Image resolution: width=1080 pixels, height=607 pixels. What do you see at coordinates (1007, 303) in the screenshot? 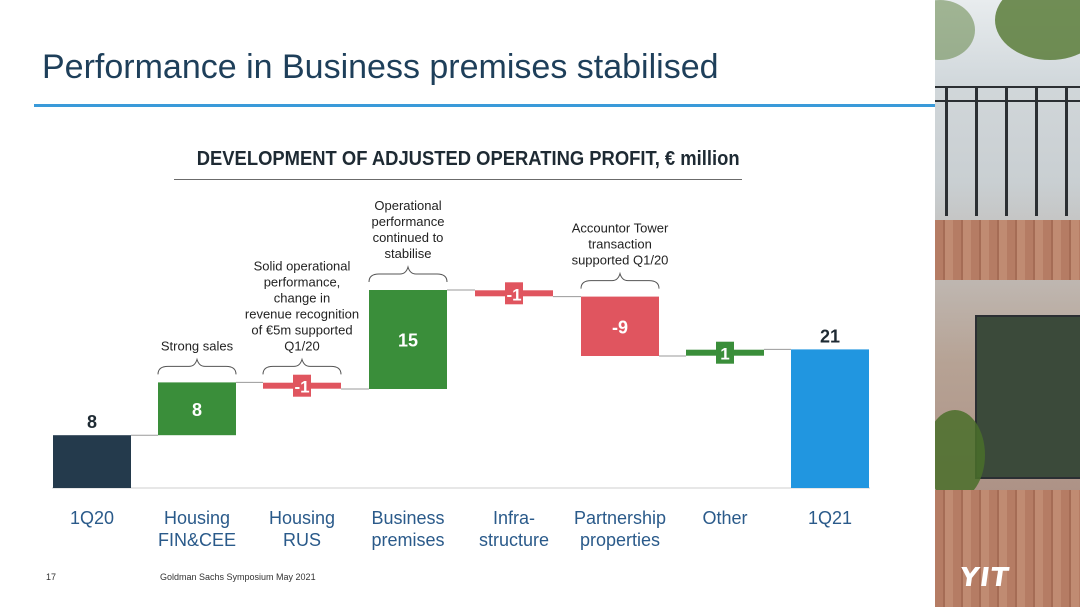
I see `building-photo` at bounding box center [1007, 303].